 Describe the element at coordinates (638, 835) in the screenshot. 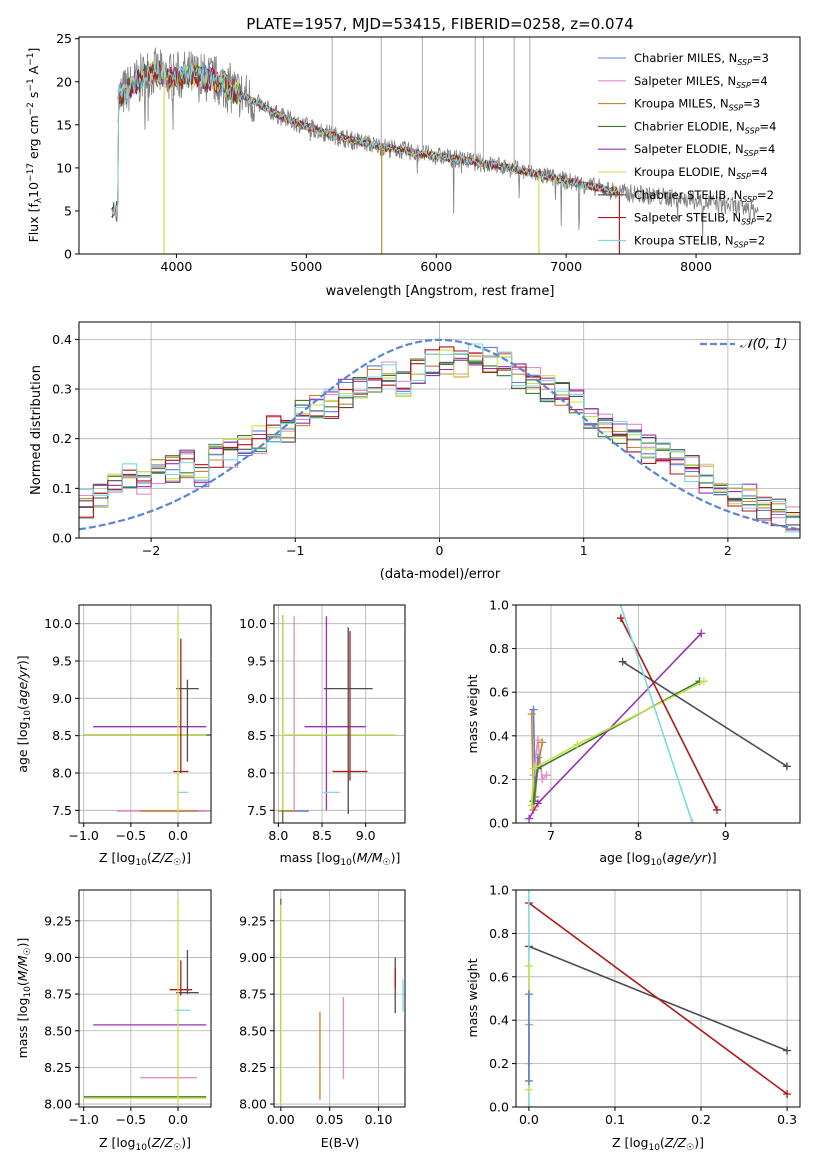

I see `x-tick-label: 8` at that location.